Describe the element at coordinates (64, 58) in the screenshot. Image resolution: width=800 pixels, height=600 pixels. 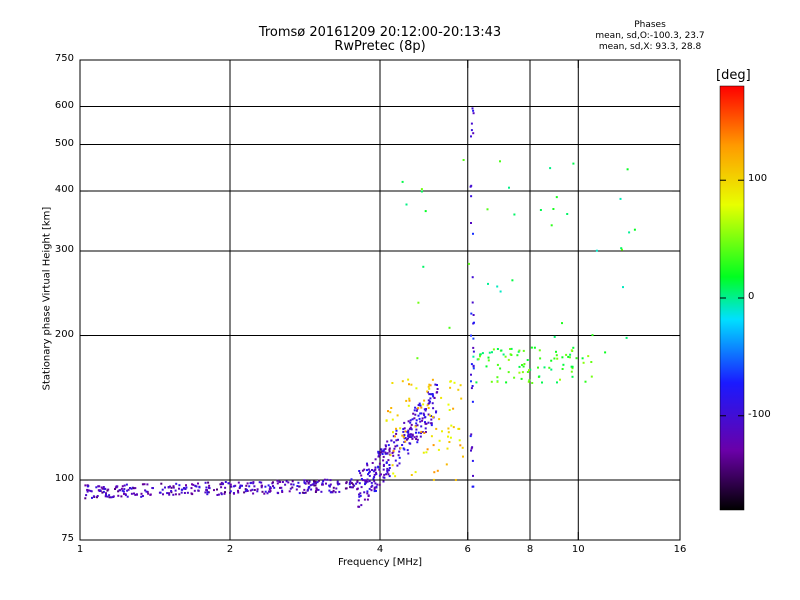
I see `y-tick-label-750: 750` at that location.